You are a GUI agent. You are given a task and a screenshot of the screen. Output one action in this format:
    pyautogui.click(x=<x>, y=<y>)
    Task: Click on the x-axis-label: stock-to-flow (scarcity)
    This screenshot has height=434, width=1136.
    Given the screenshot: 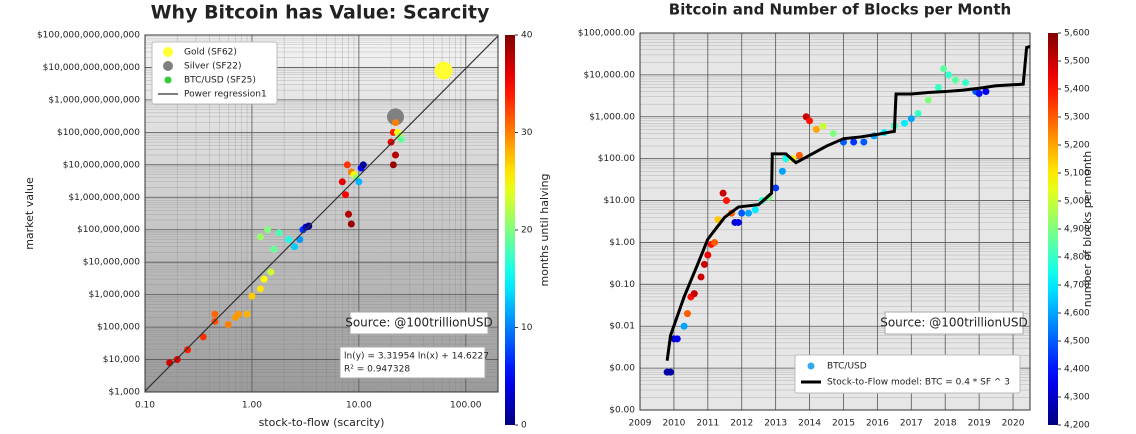 What is the action you would take?
    pyautogui.click(x=322, y=422)
    